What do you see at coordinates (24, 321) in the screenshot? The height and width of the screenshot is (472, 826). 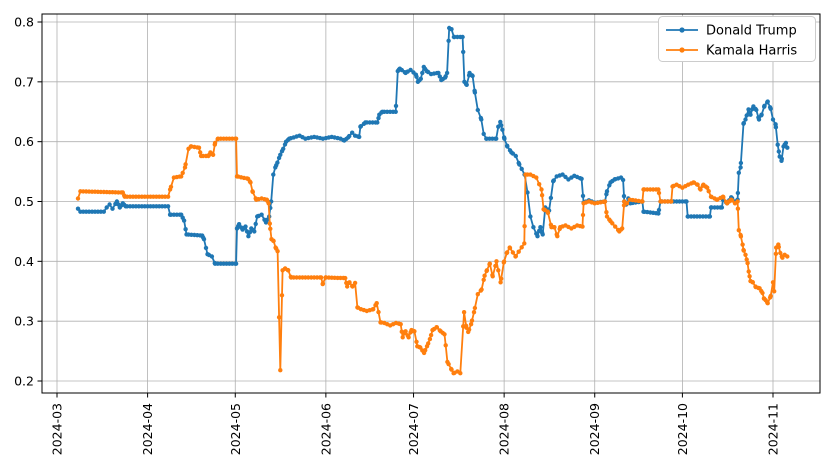 I see `y-tick-label: 0.3` at bounding box center [24, 321].